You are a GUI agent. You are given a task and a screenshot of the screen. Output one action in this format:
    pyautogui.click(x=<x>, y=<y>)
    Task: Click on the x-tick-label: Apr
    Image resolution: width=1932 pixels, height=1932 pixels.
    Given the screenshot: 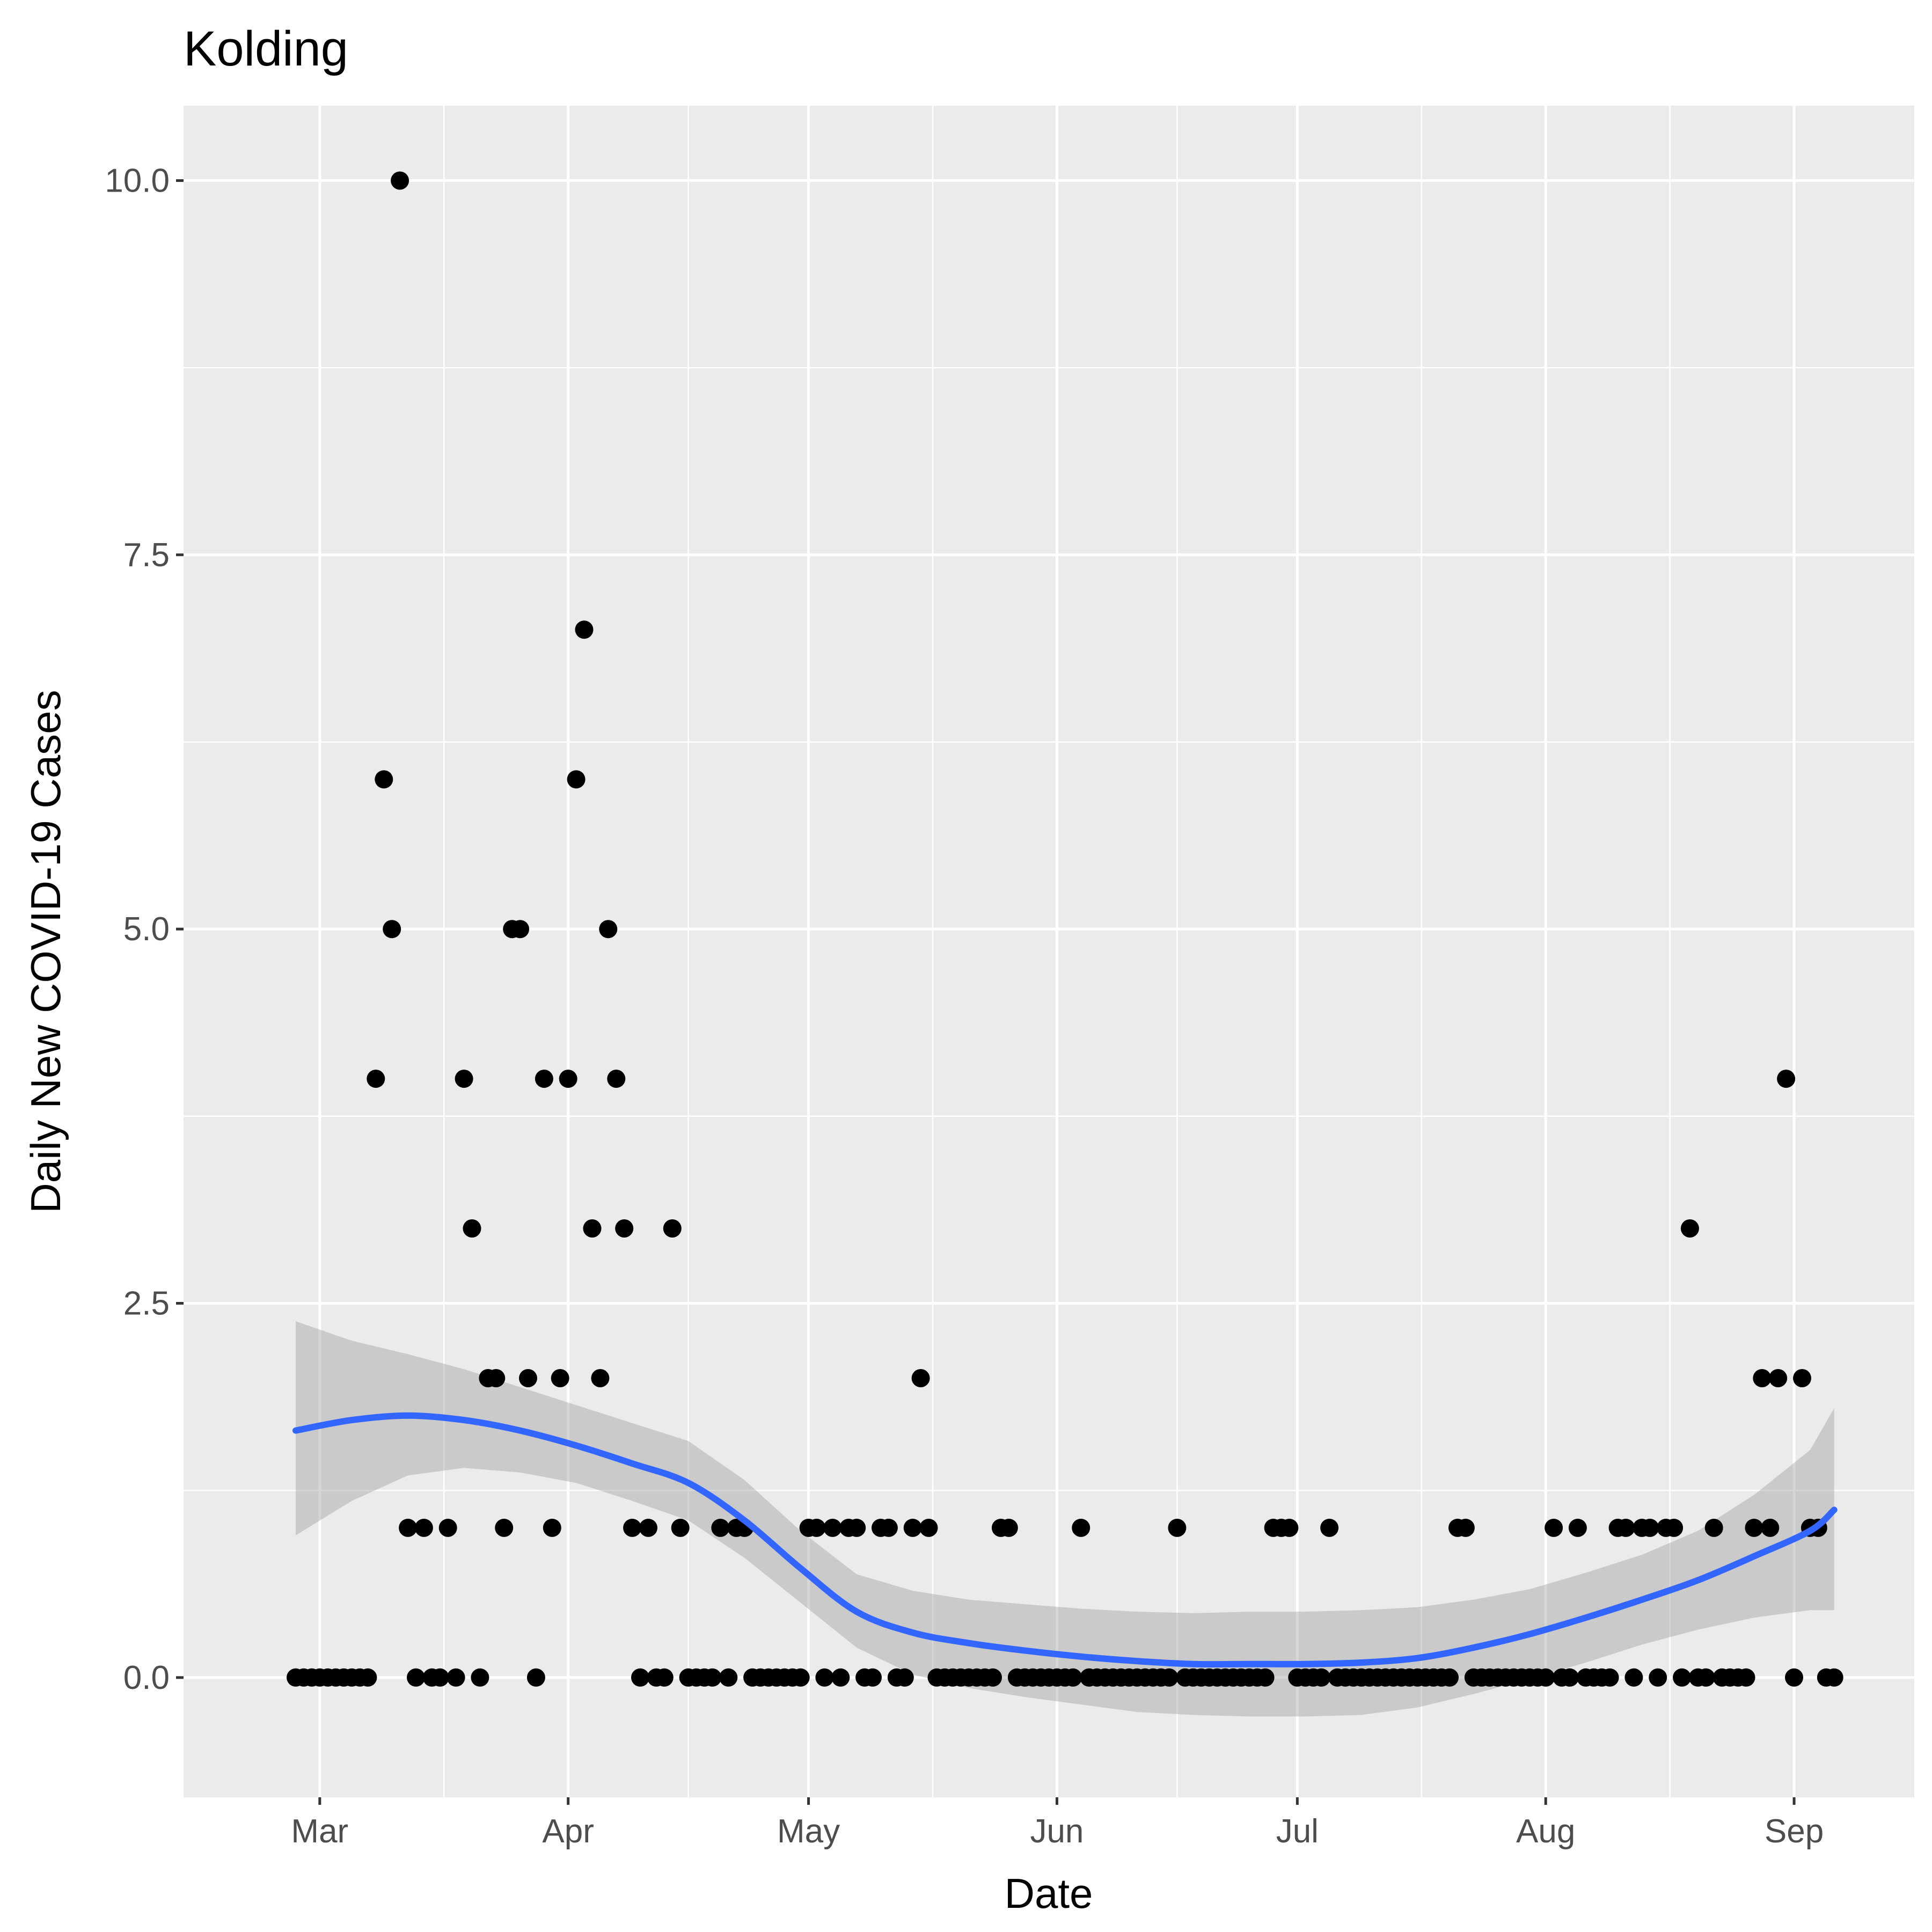 What is the action you would take?
    pyautogui.click(x=568, y=1831)
    